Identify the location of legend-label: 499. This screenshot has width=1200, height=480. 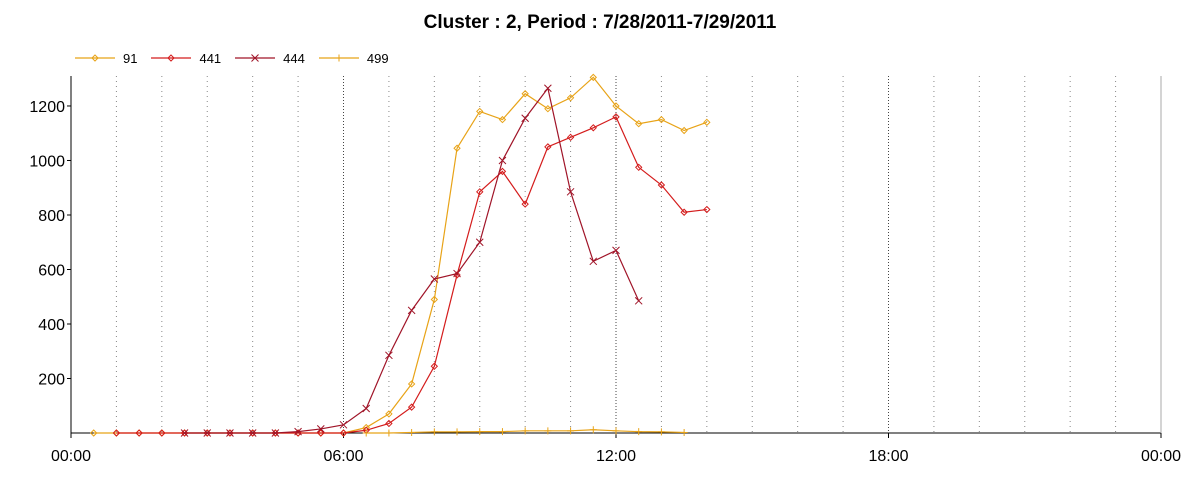
(377, 58).